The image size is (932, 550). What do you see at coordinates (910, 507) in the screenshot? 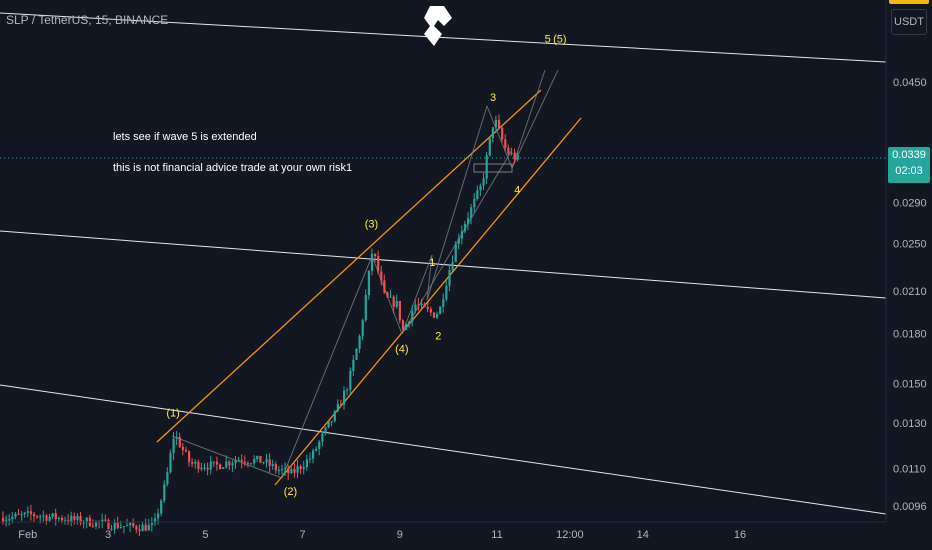
I see `y-tick-label: 0.0096` at bounding box center [910, 507].